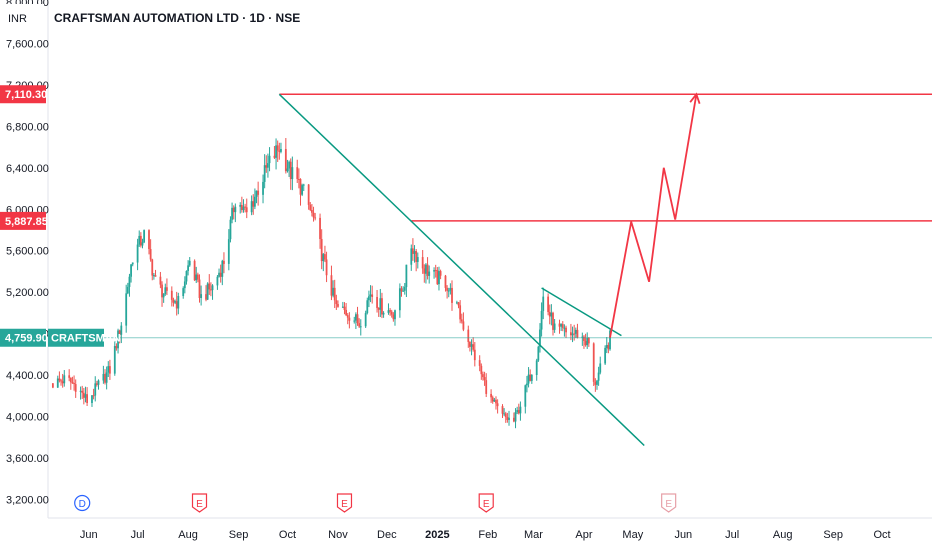 This screenshot has height=555, width=932. What do you see at coordinates (86, 339) in the screenshot?
I see `symbol-label: CRAFTSMAN` at bounding box center [86, 339].